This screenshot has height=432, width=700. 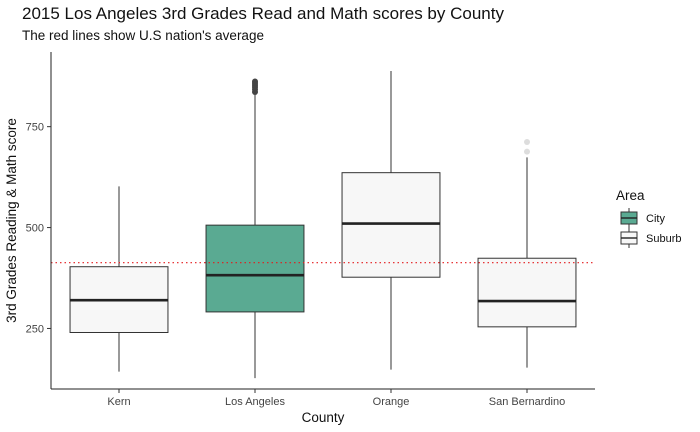 What do you see at coordinates (35, 329) in the screenshot?
I see `y-tick-label: 250` at bounding box center [35, 329].